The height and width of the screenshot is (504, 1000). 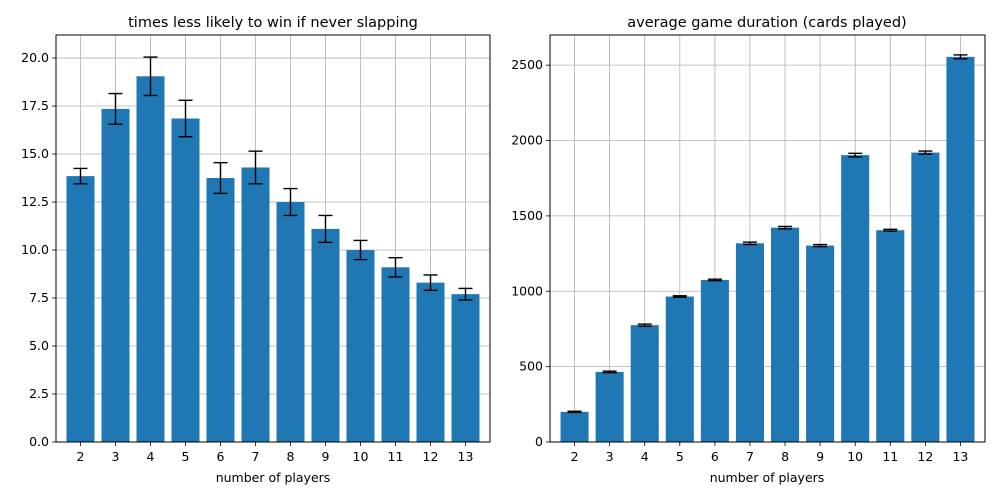 I want to click on y-tick-label: 10.0, so click(x=35, y=249).